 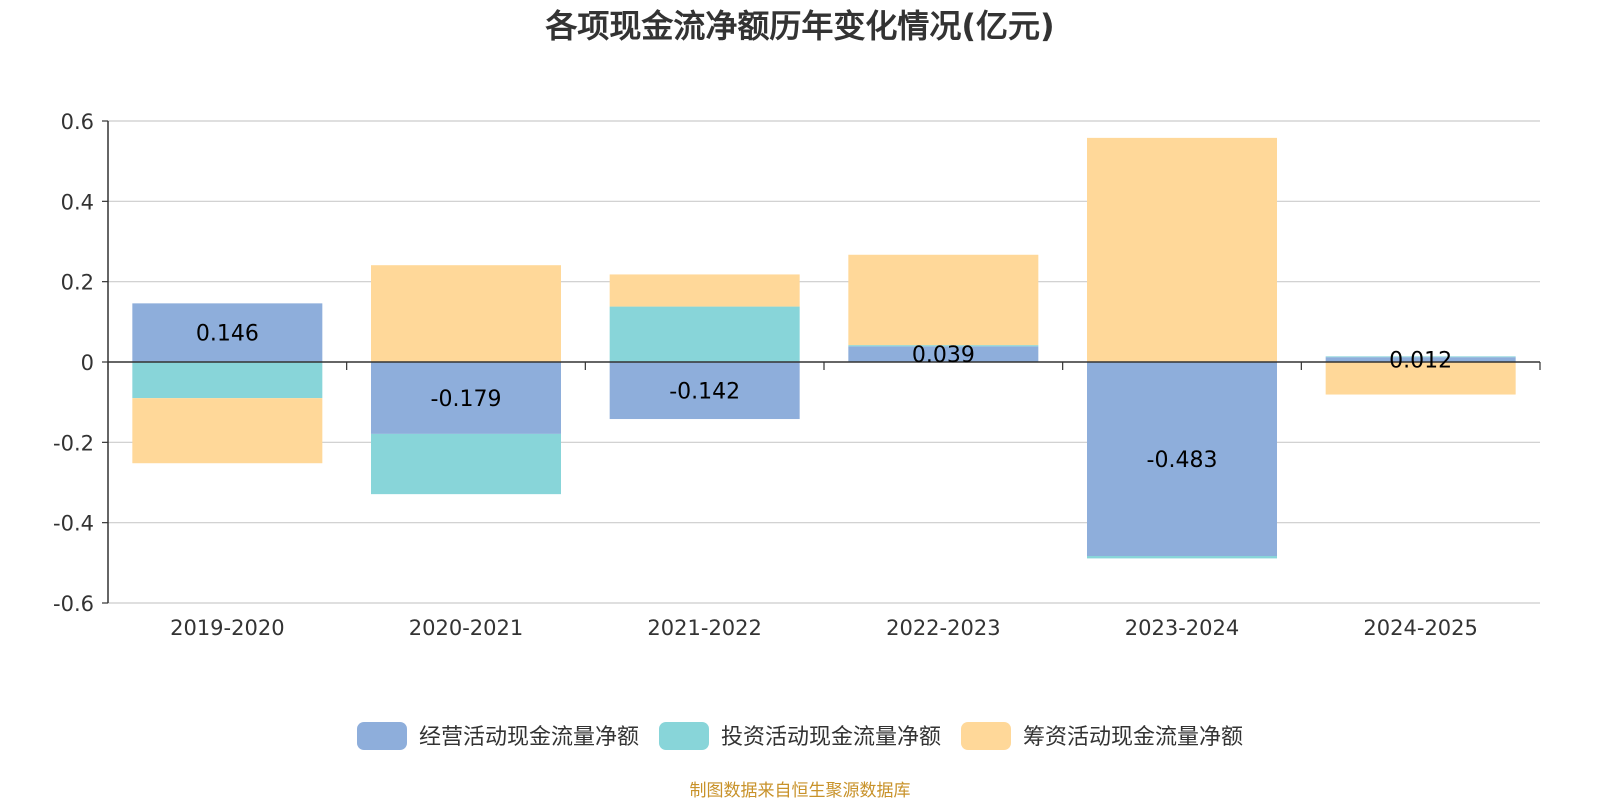 I want to click on data-label: 0.012, so click(x=1420, y=361).